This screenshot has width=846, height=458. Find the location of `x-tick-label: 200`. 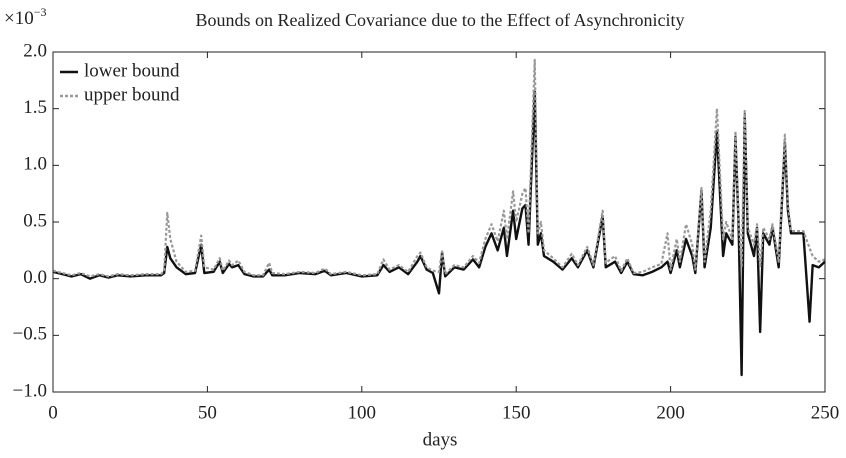

x-tick-label: 200 is located at coordinates (670, 412).